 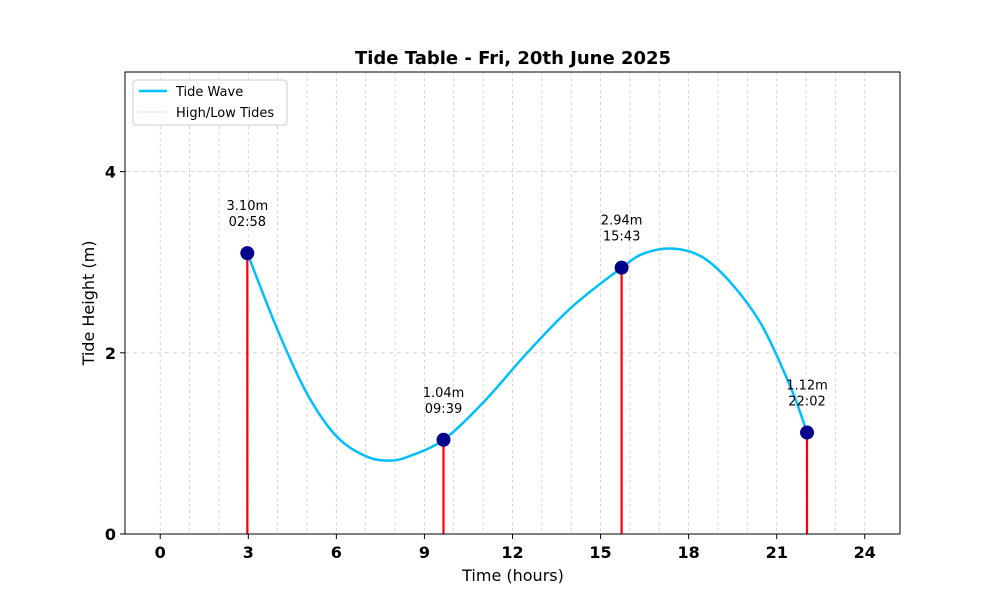 What do you see at coordinates (88, 304) in the screenshot?
I see `y-axis-label: Tide Height (m)` at bounding box center [88, 304].